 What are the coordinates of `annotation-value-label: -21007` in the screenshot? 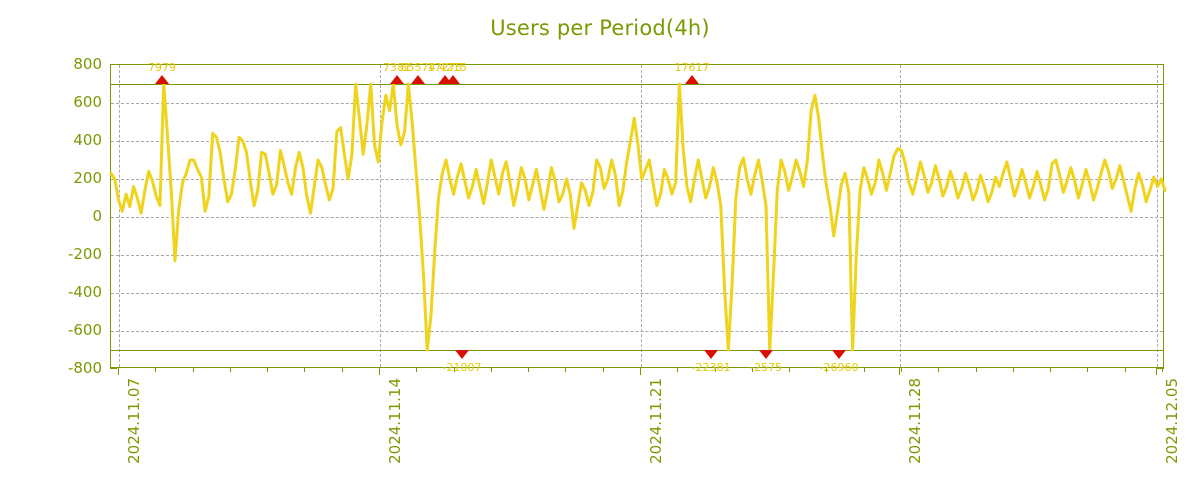 It's located at (462, 367).